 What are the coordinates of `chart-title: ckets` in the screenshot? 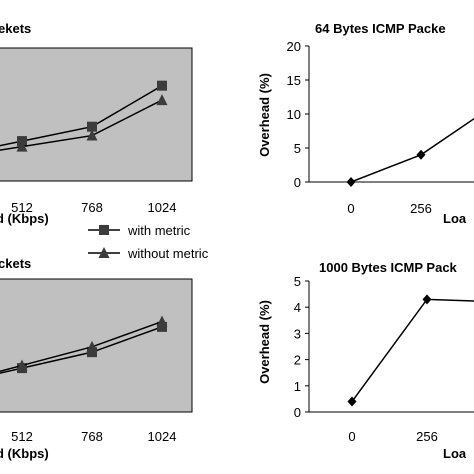 It's located at (15, 263).